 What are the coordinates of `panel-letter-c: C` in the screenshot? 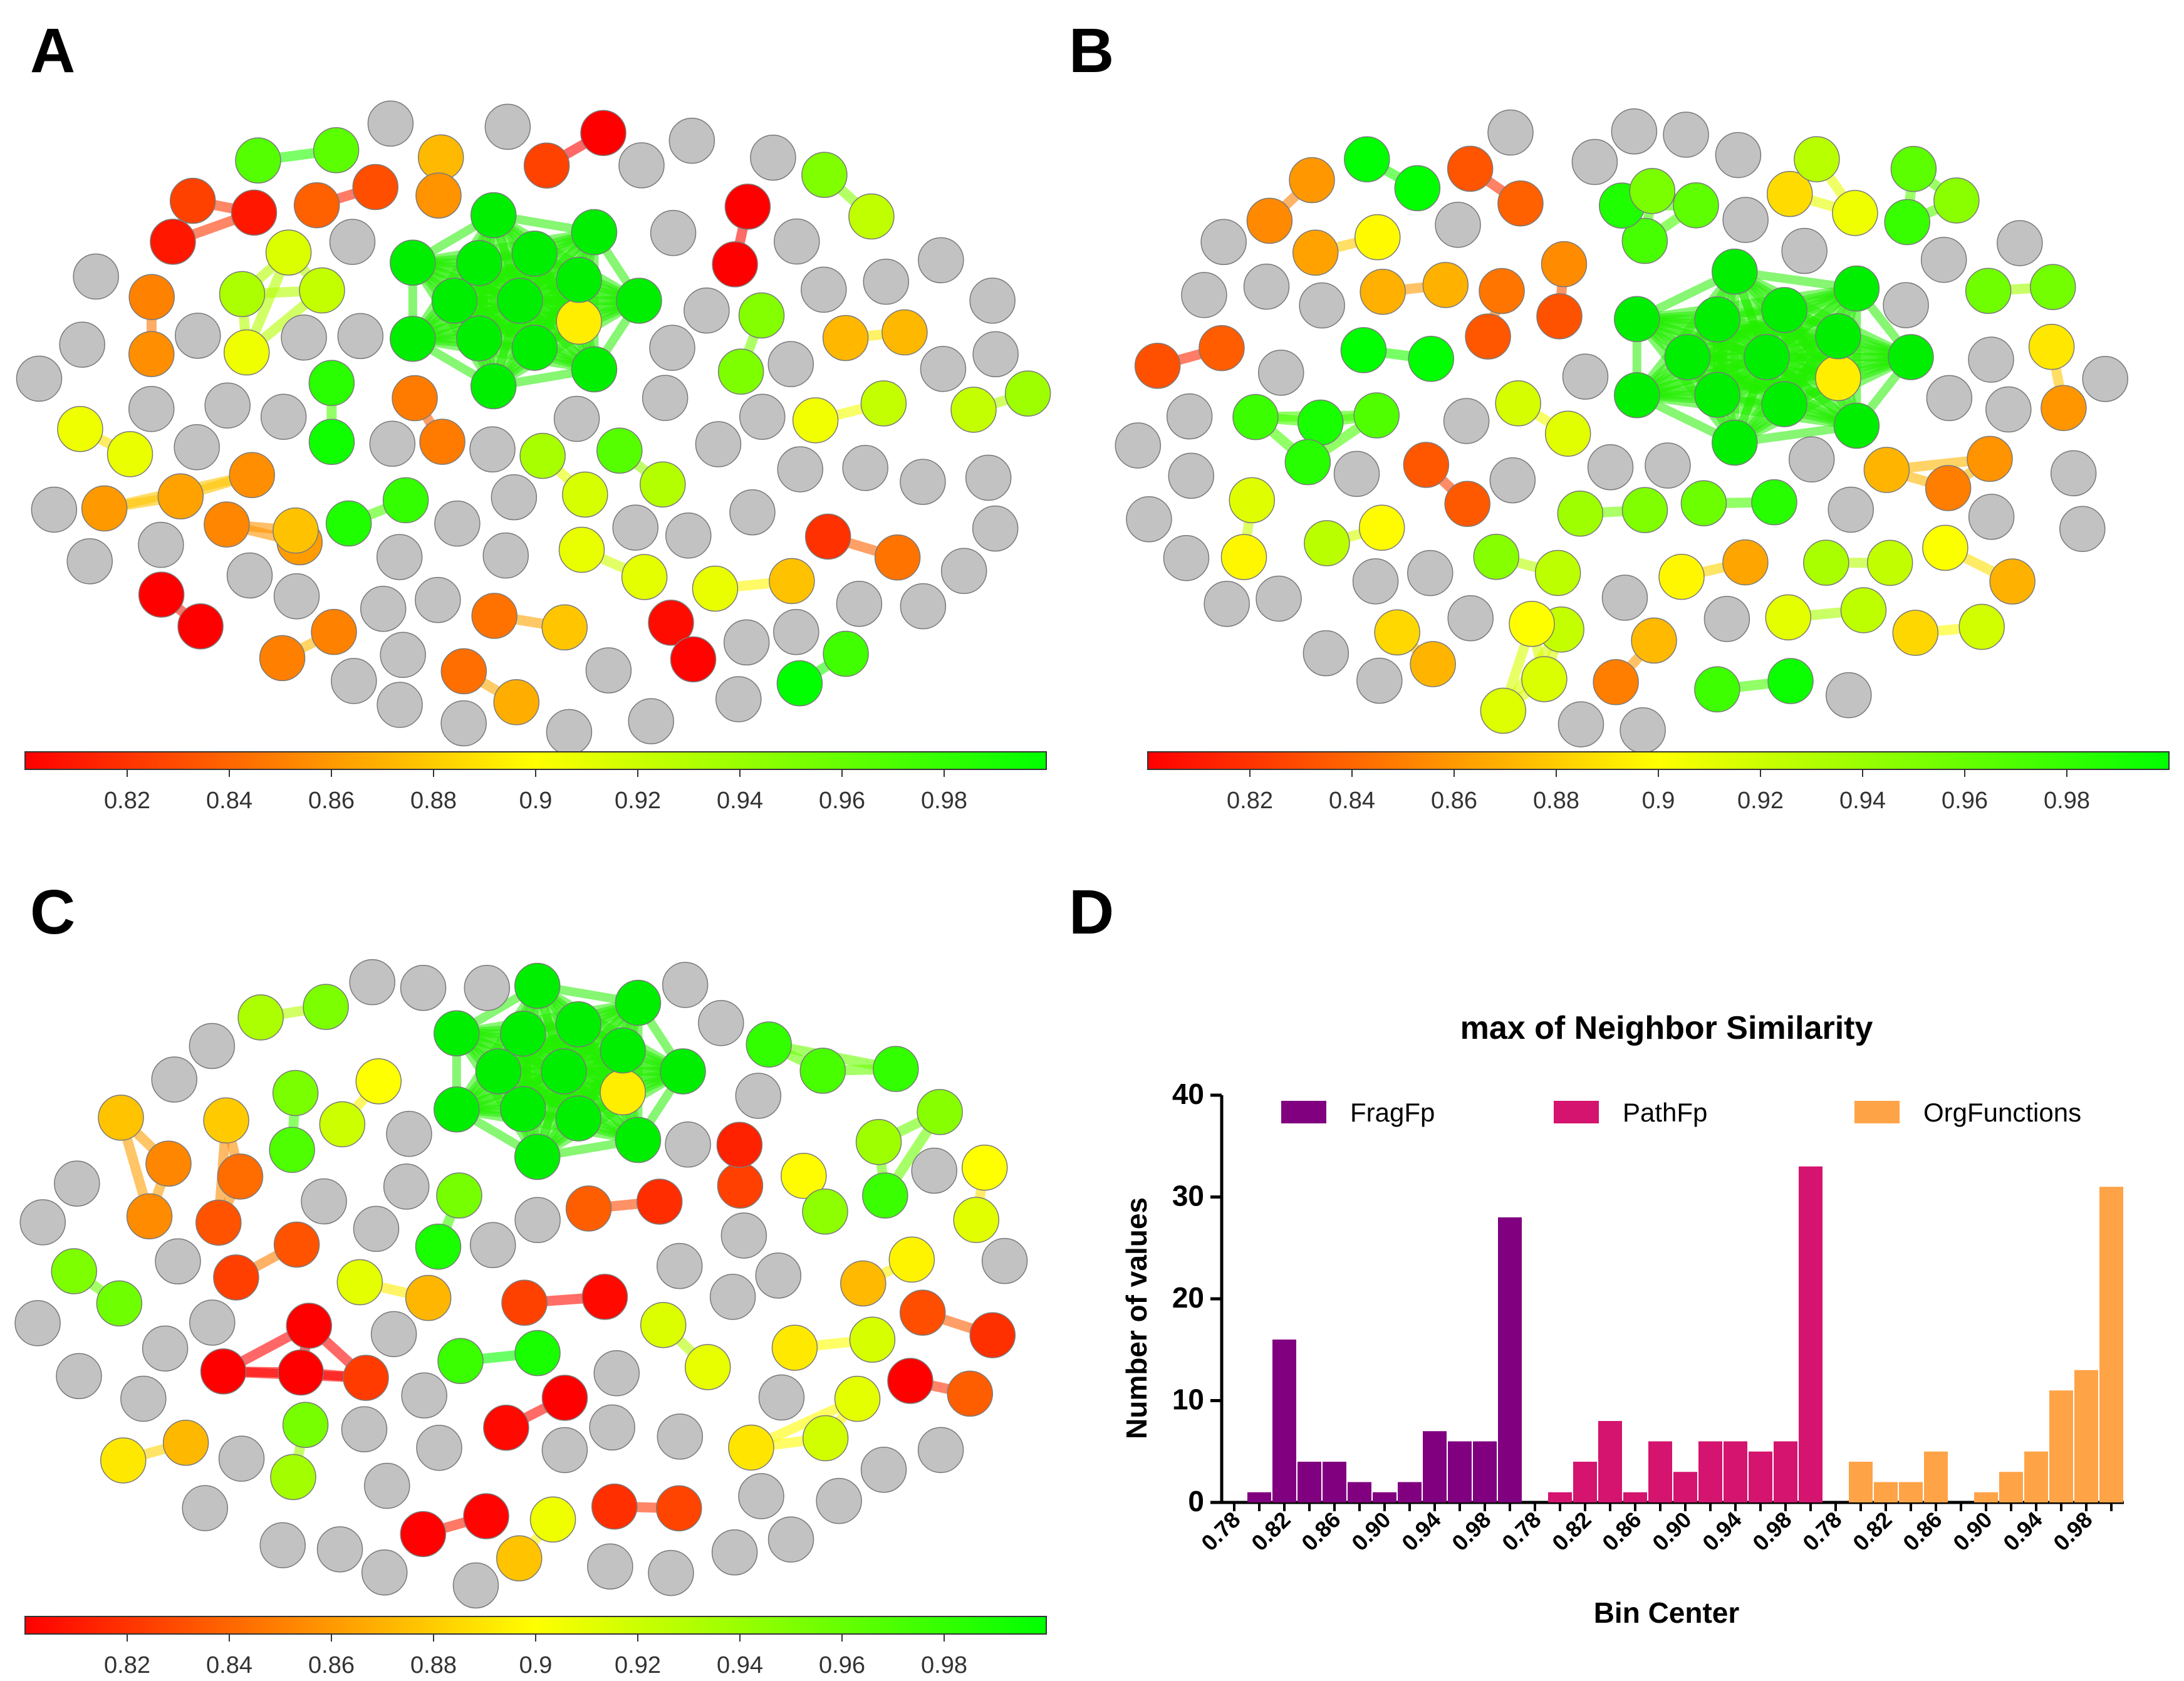 It's located at (53, 912).